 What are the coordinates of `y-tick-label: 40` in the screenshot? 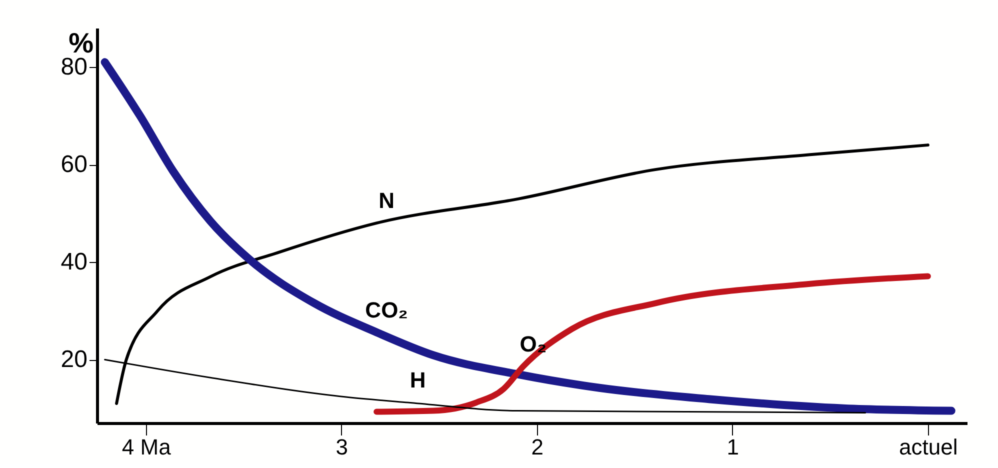 It's located at (74, 262).